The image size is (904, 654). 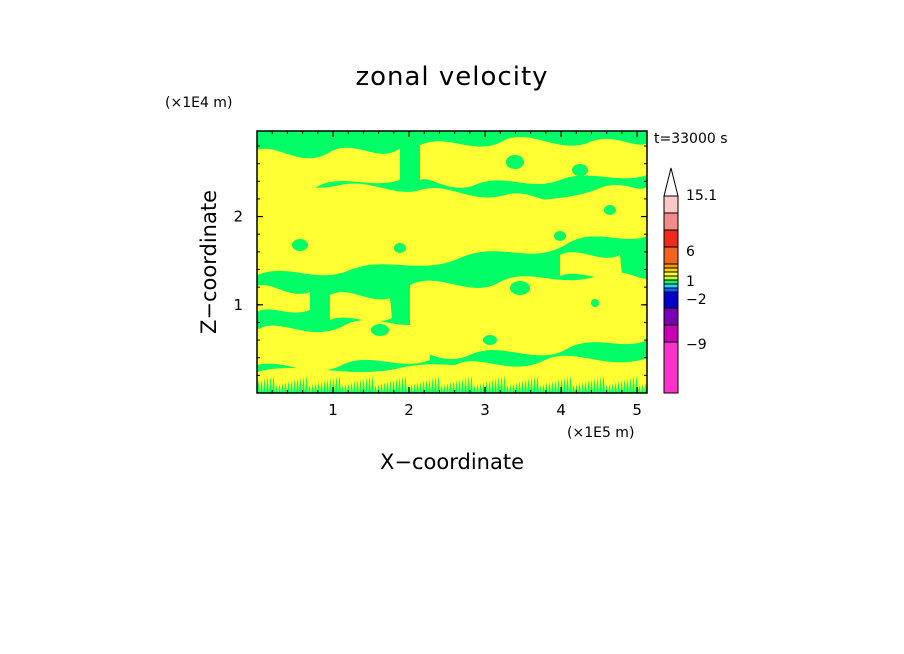 I want to click on surface-noise-spikes, so click(x=452, y=384).